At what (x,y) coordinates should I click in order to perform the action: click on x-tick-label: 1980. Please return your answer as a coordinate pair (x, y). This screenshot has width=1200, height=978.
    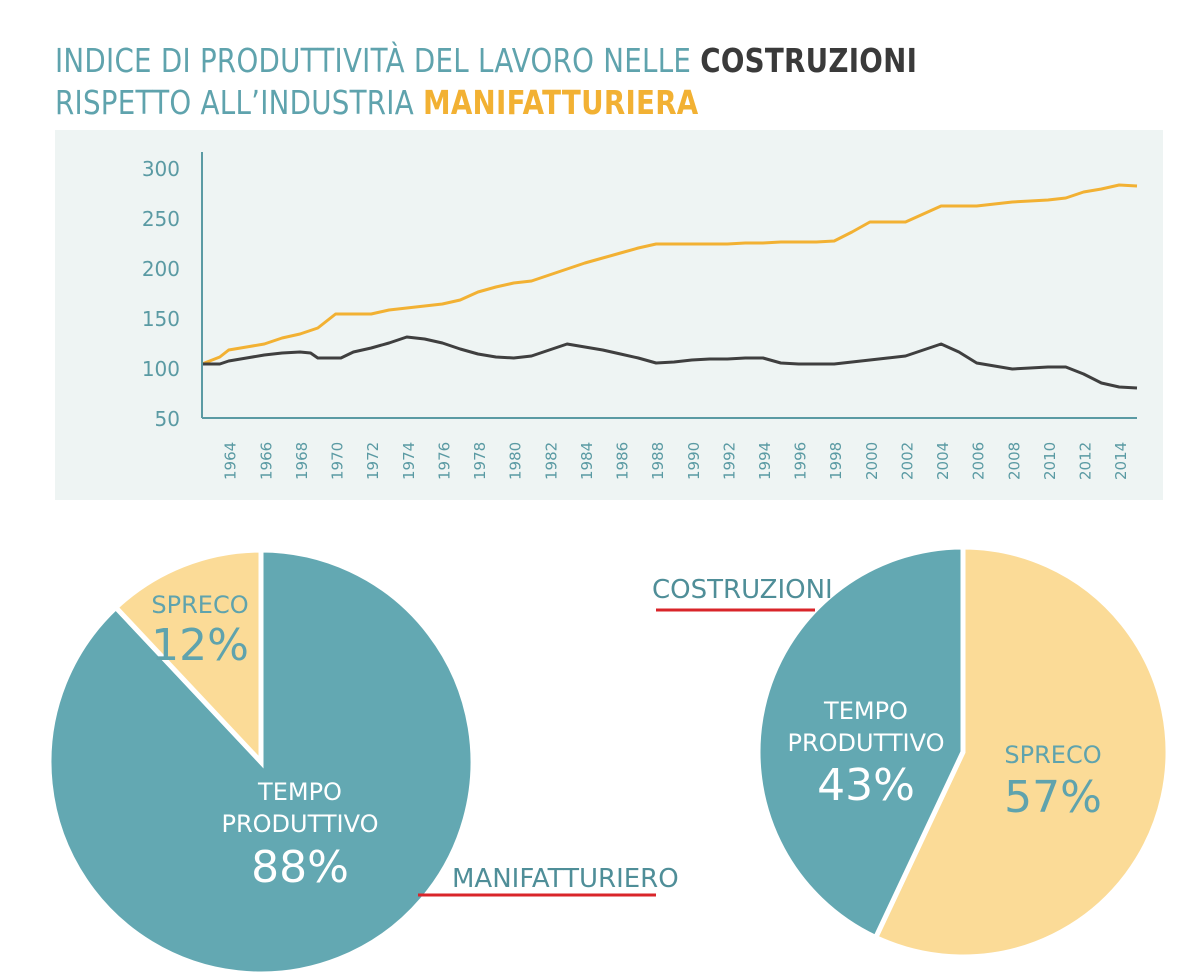
    Looking at the image, I should click on (516, 461).